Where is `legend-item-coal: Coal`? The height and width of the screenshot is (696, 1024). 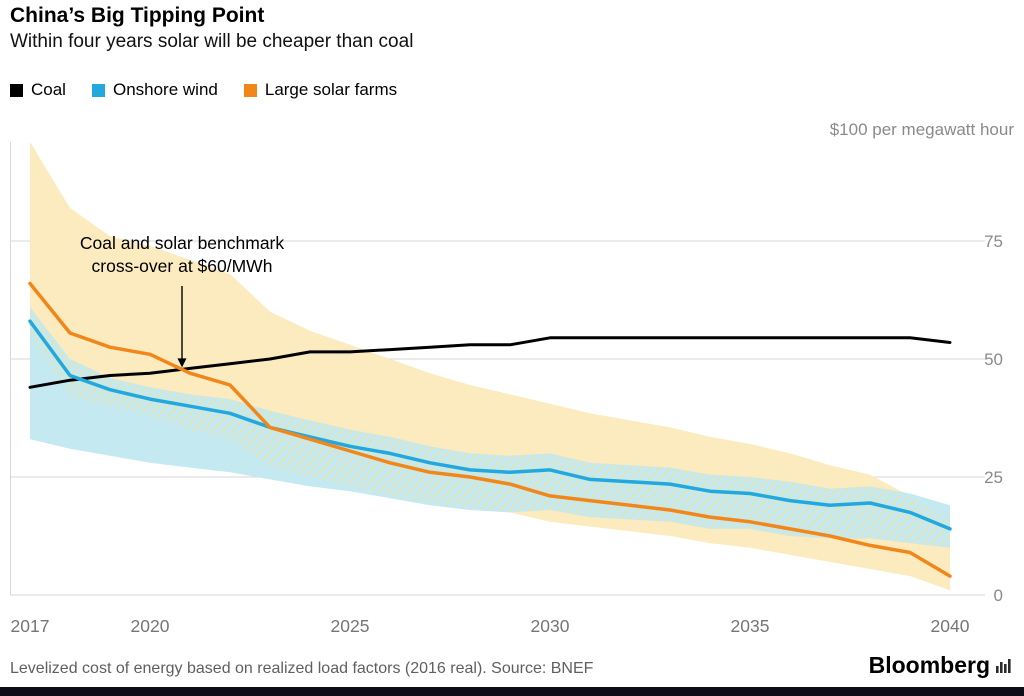
legend-item-coal: Coal is located at coordinates (38, 90).